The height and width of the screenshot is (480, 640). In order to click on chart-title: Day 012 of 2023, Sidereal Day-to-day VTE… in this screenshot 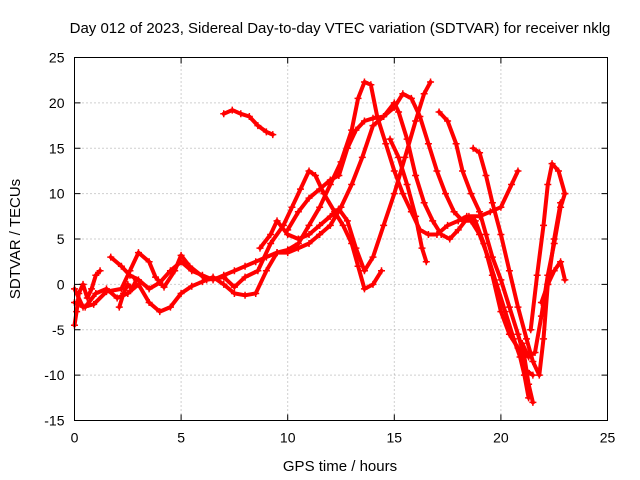, I will do `click(340, 28)`.